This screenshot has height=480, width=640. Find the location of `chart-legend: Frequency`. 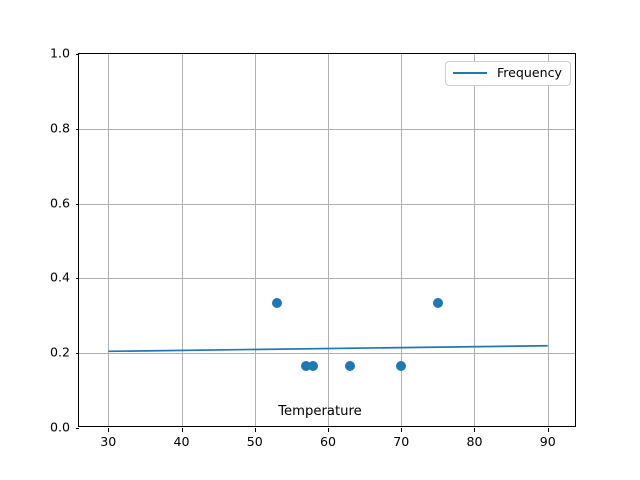

chart-legend: Frequency is located at coordinates (507, 73).